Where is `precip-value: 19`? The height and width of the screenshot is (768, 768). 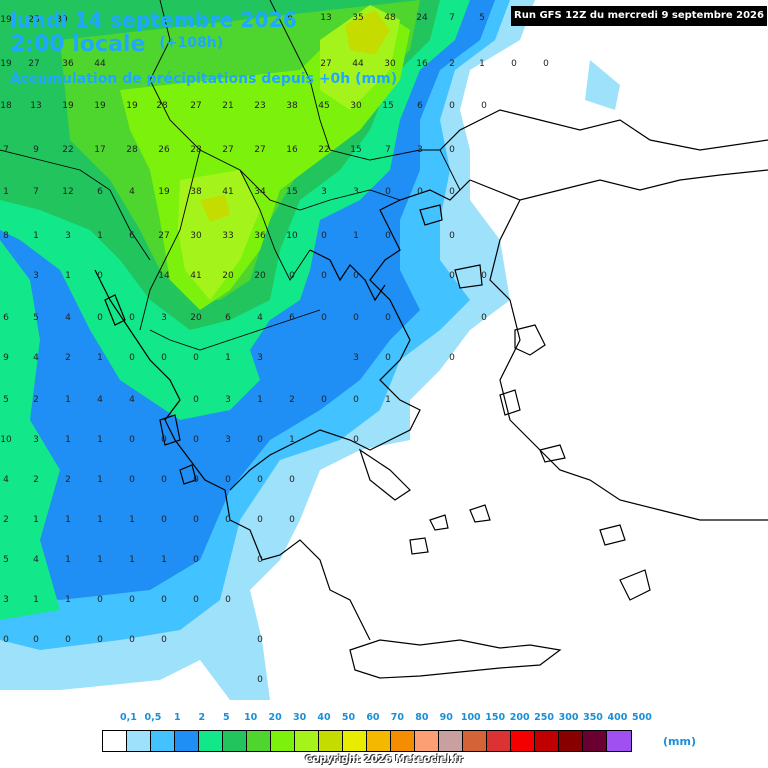 precip-value: 19 is located at coordinates (132, 106).